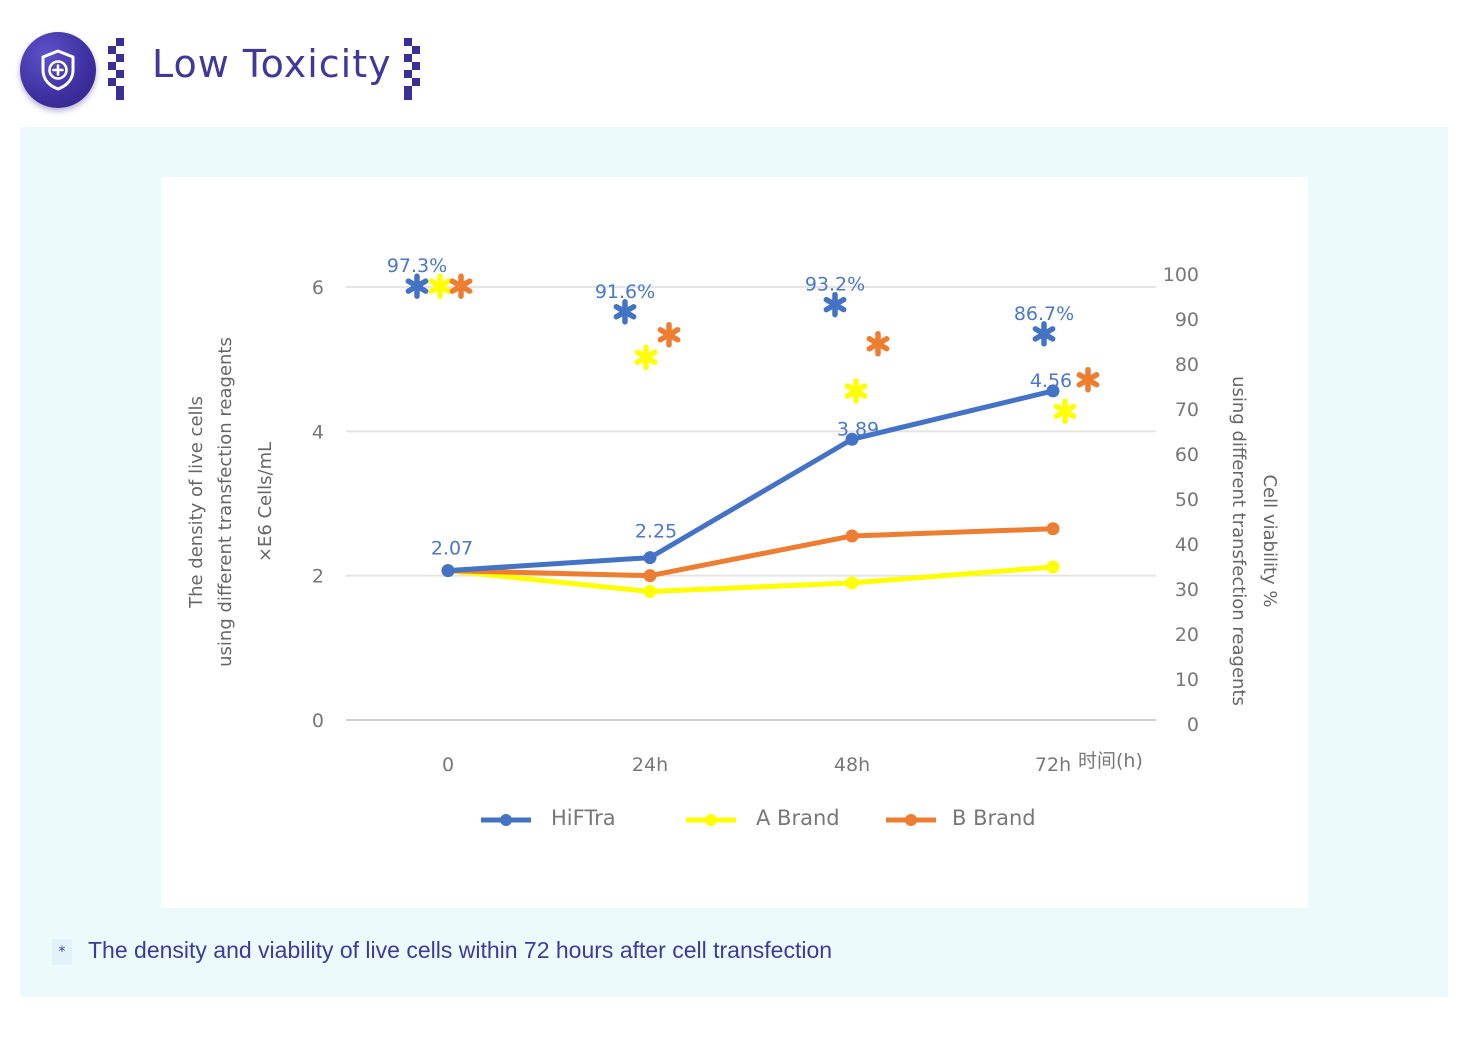 This screenshot has height=1037, width=1475. I want to click on viability-label-0: 97.3%, so click(417, 266).